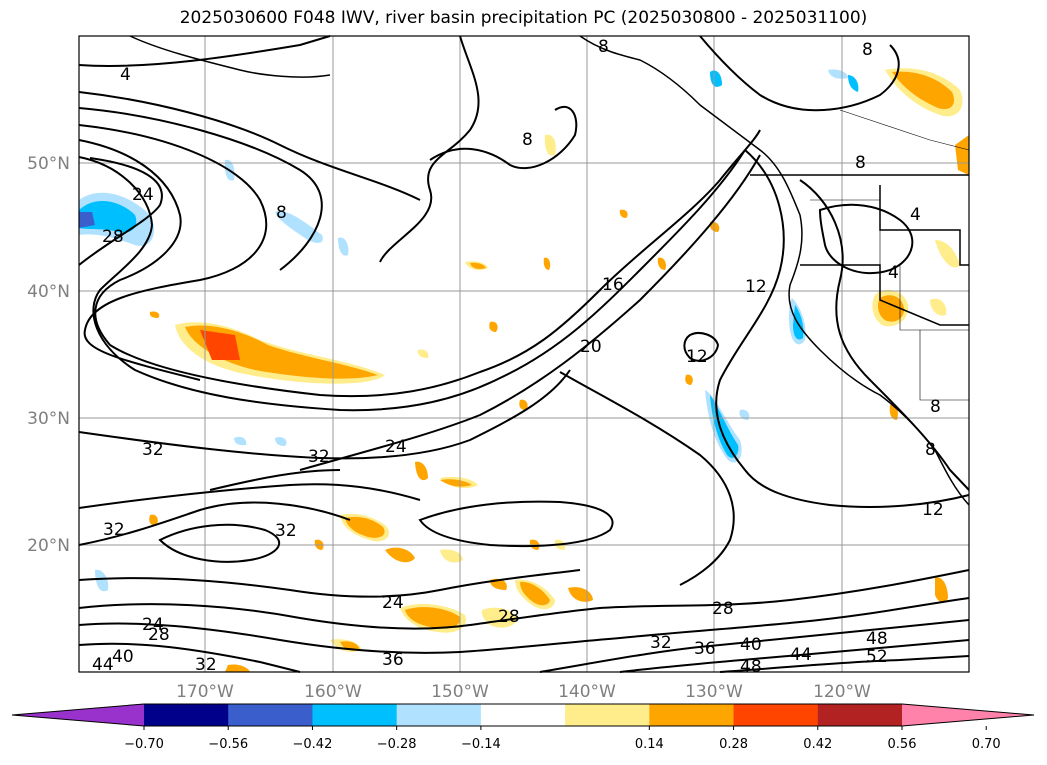 Image resolution: width=1047 pixels, height=765 pixels. What do you see at coordinates (817, 744) in the screenshot?
I see `colorbar-tick-label: 0.42` at bounding box center [817, 744].